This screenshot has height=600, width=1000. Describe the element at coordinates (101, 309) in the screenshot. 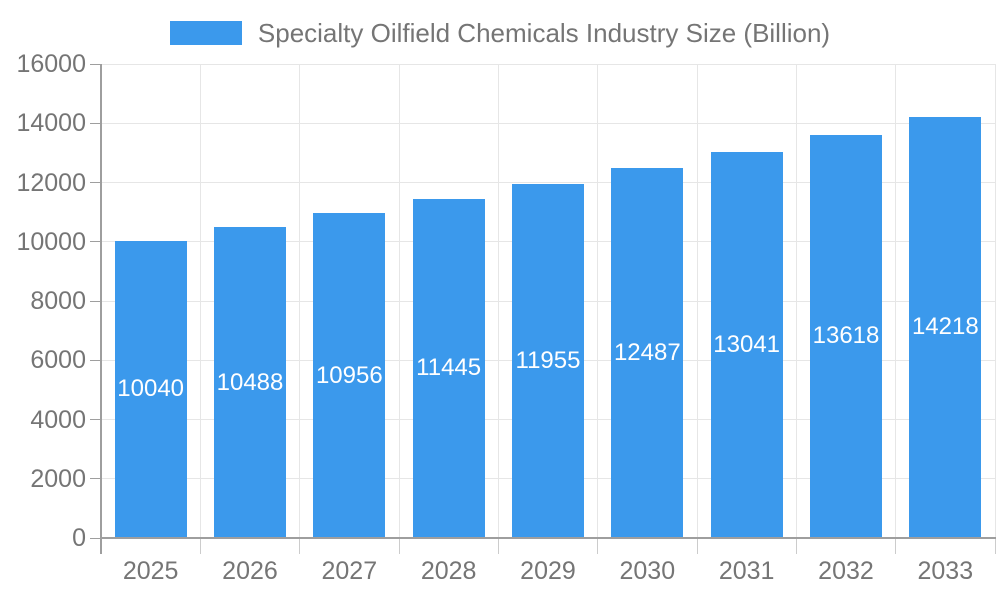

I see `y-axis-line` at that location.